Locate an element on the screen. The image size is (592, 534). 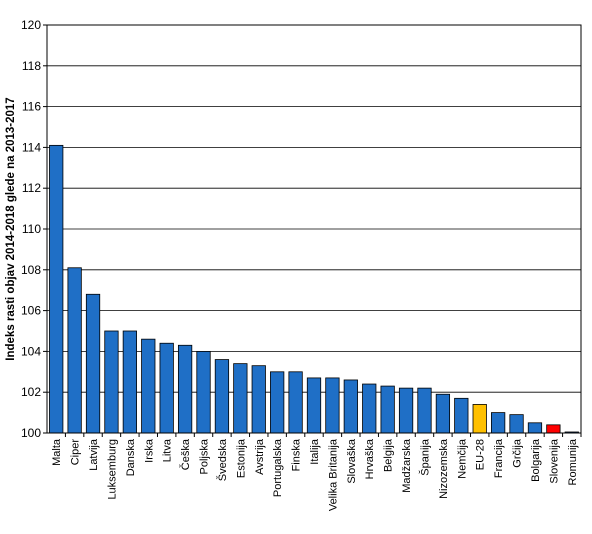
category-label: Madžarska is located at coordinates (407, 465).